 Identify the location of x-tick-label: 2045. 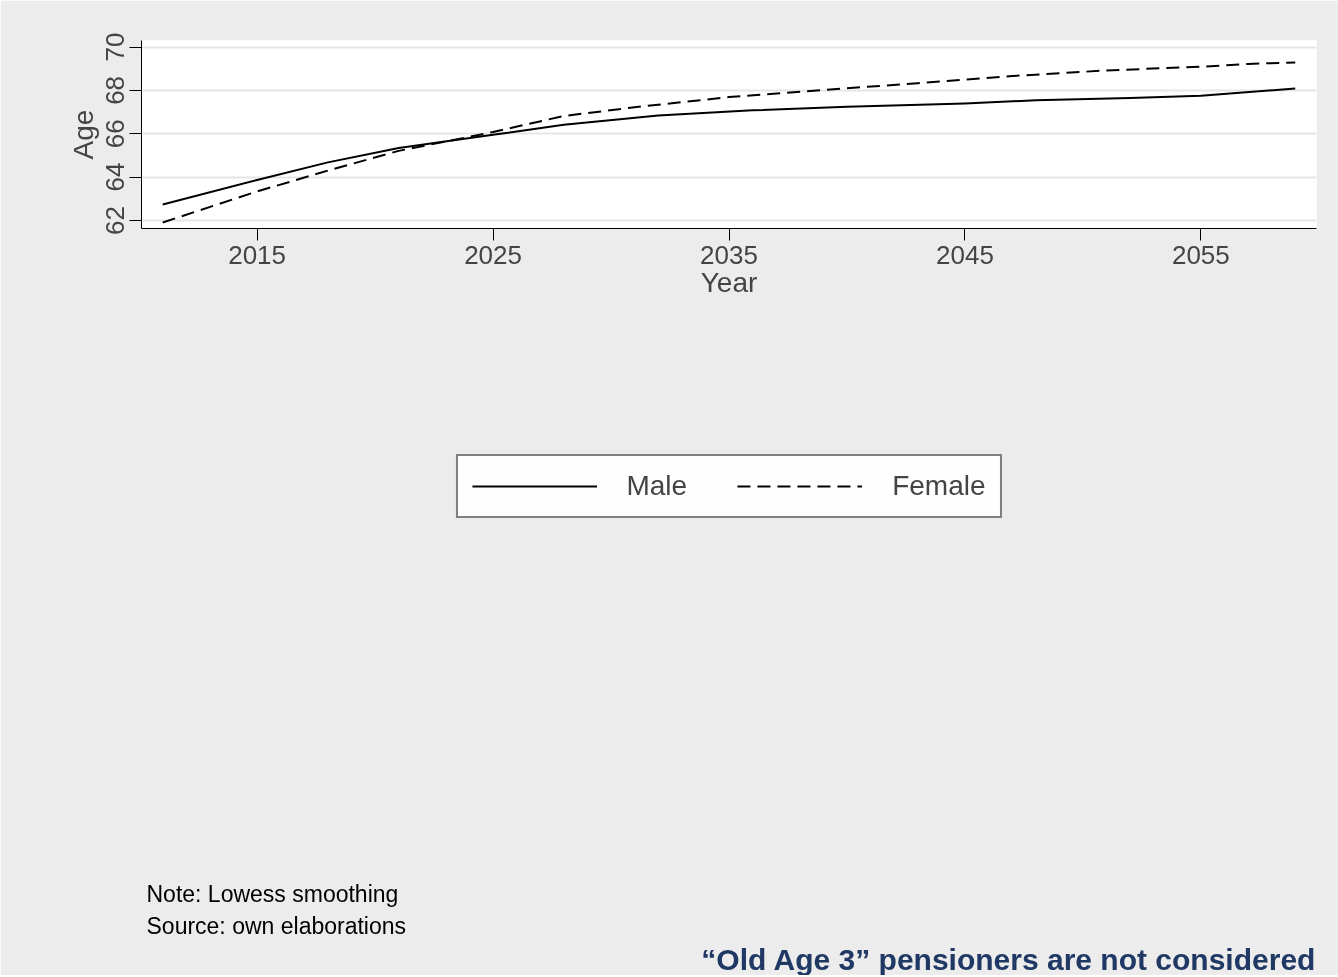
(965, 254).